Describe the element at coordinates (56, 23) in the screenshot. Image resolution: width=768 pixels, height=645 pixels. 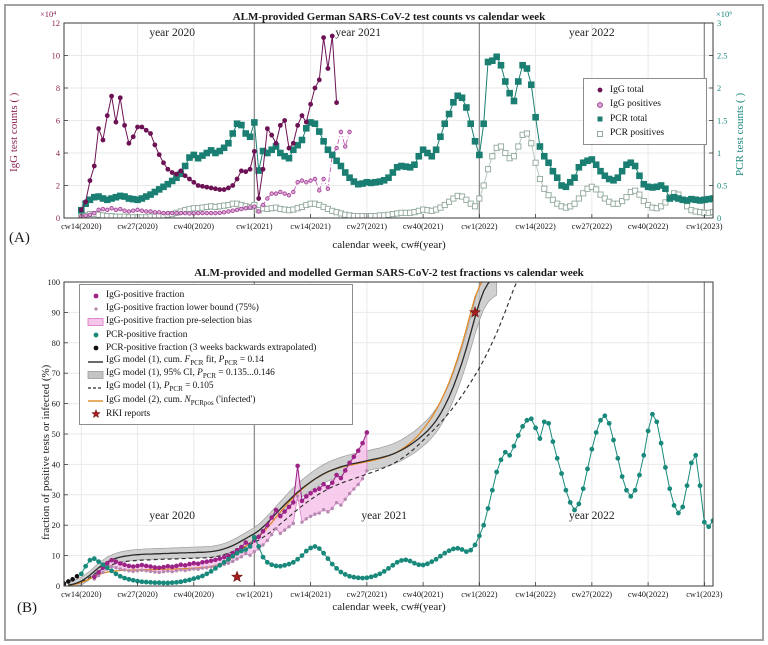
I see `svg-text: 12` at that location.